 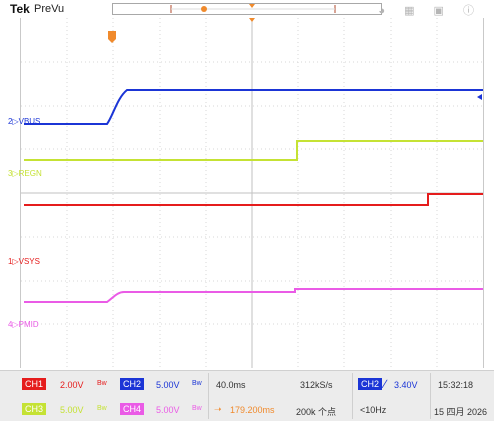 I want to click on top-toolbar: Tek PreVu ◕ ▦ ▣ ⓘ, so click(x=247, y=9).